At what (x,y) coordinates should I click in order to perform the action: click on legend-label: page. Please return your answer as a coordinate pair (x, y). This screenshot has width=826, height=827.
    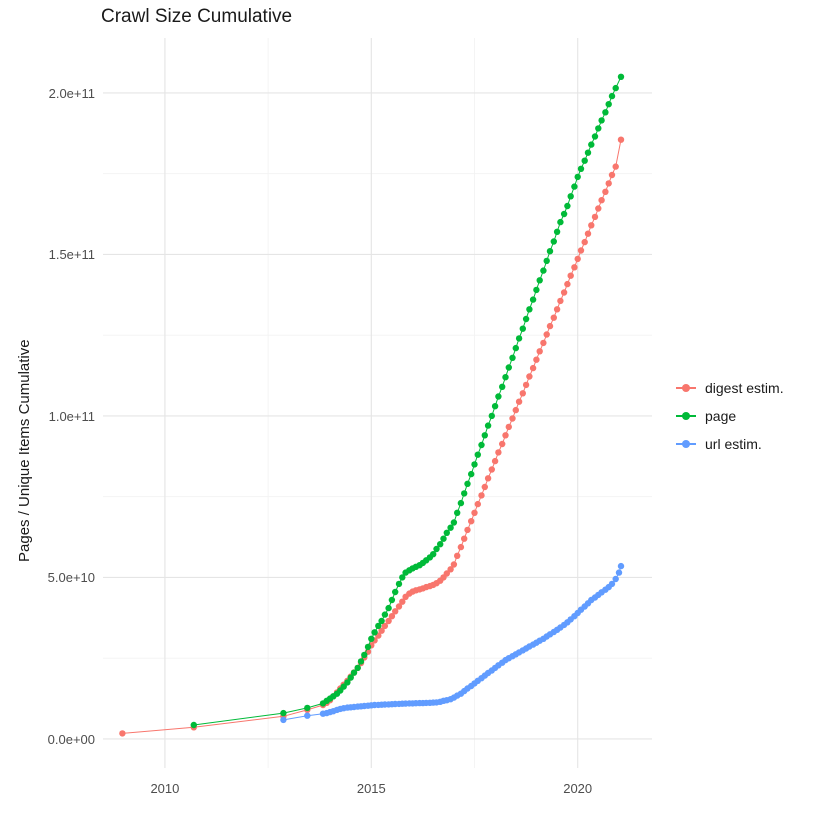
    Looking at the image, I should click on (721, 416).